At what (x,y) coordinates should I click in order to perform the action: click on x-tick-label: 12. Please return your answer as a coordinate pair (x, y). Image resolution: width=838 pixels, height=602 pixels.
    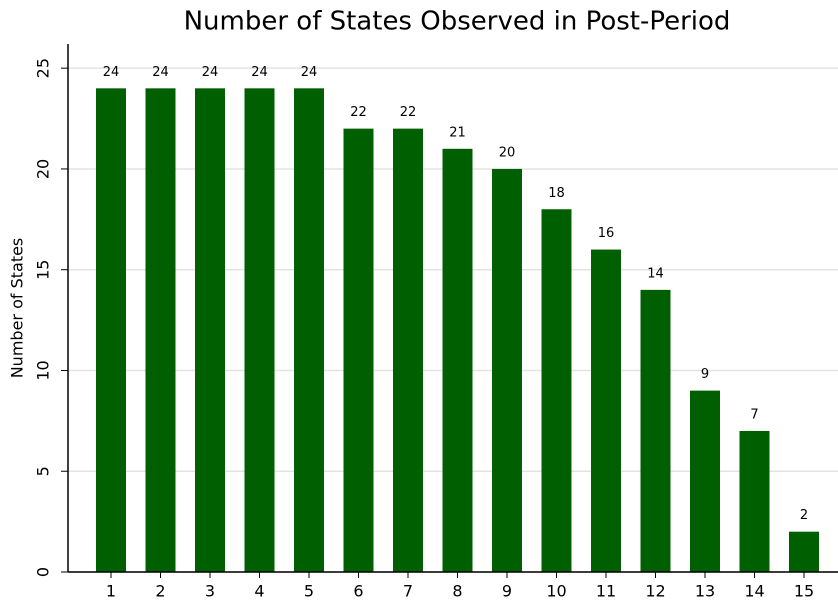
    Looking at the image, I should click on (655, 591).